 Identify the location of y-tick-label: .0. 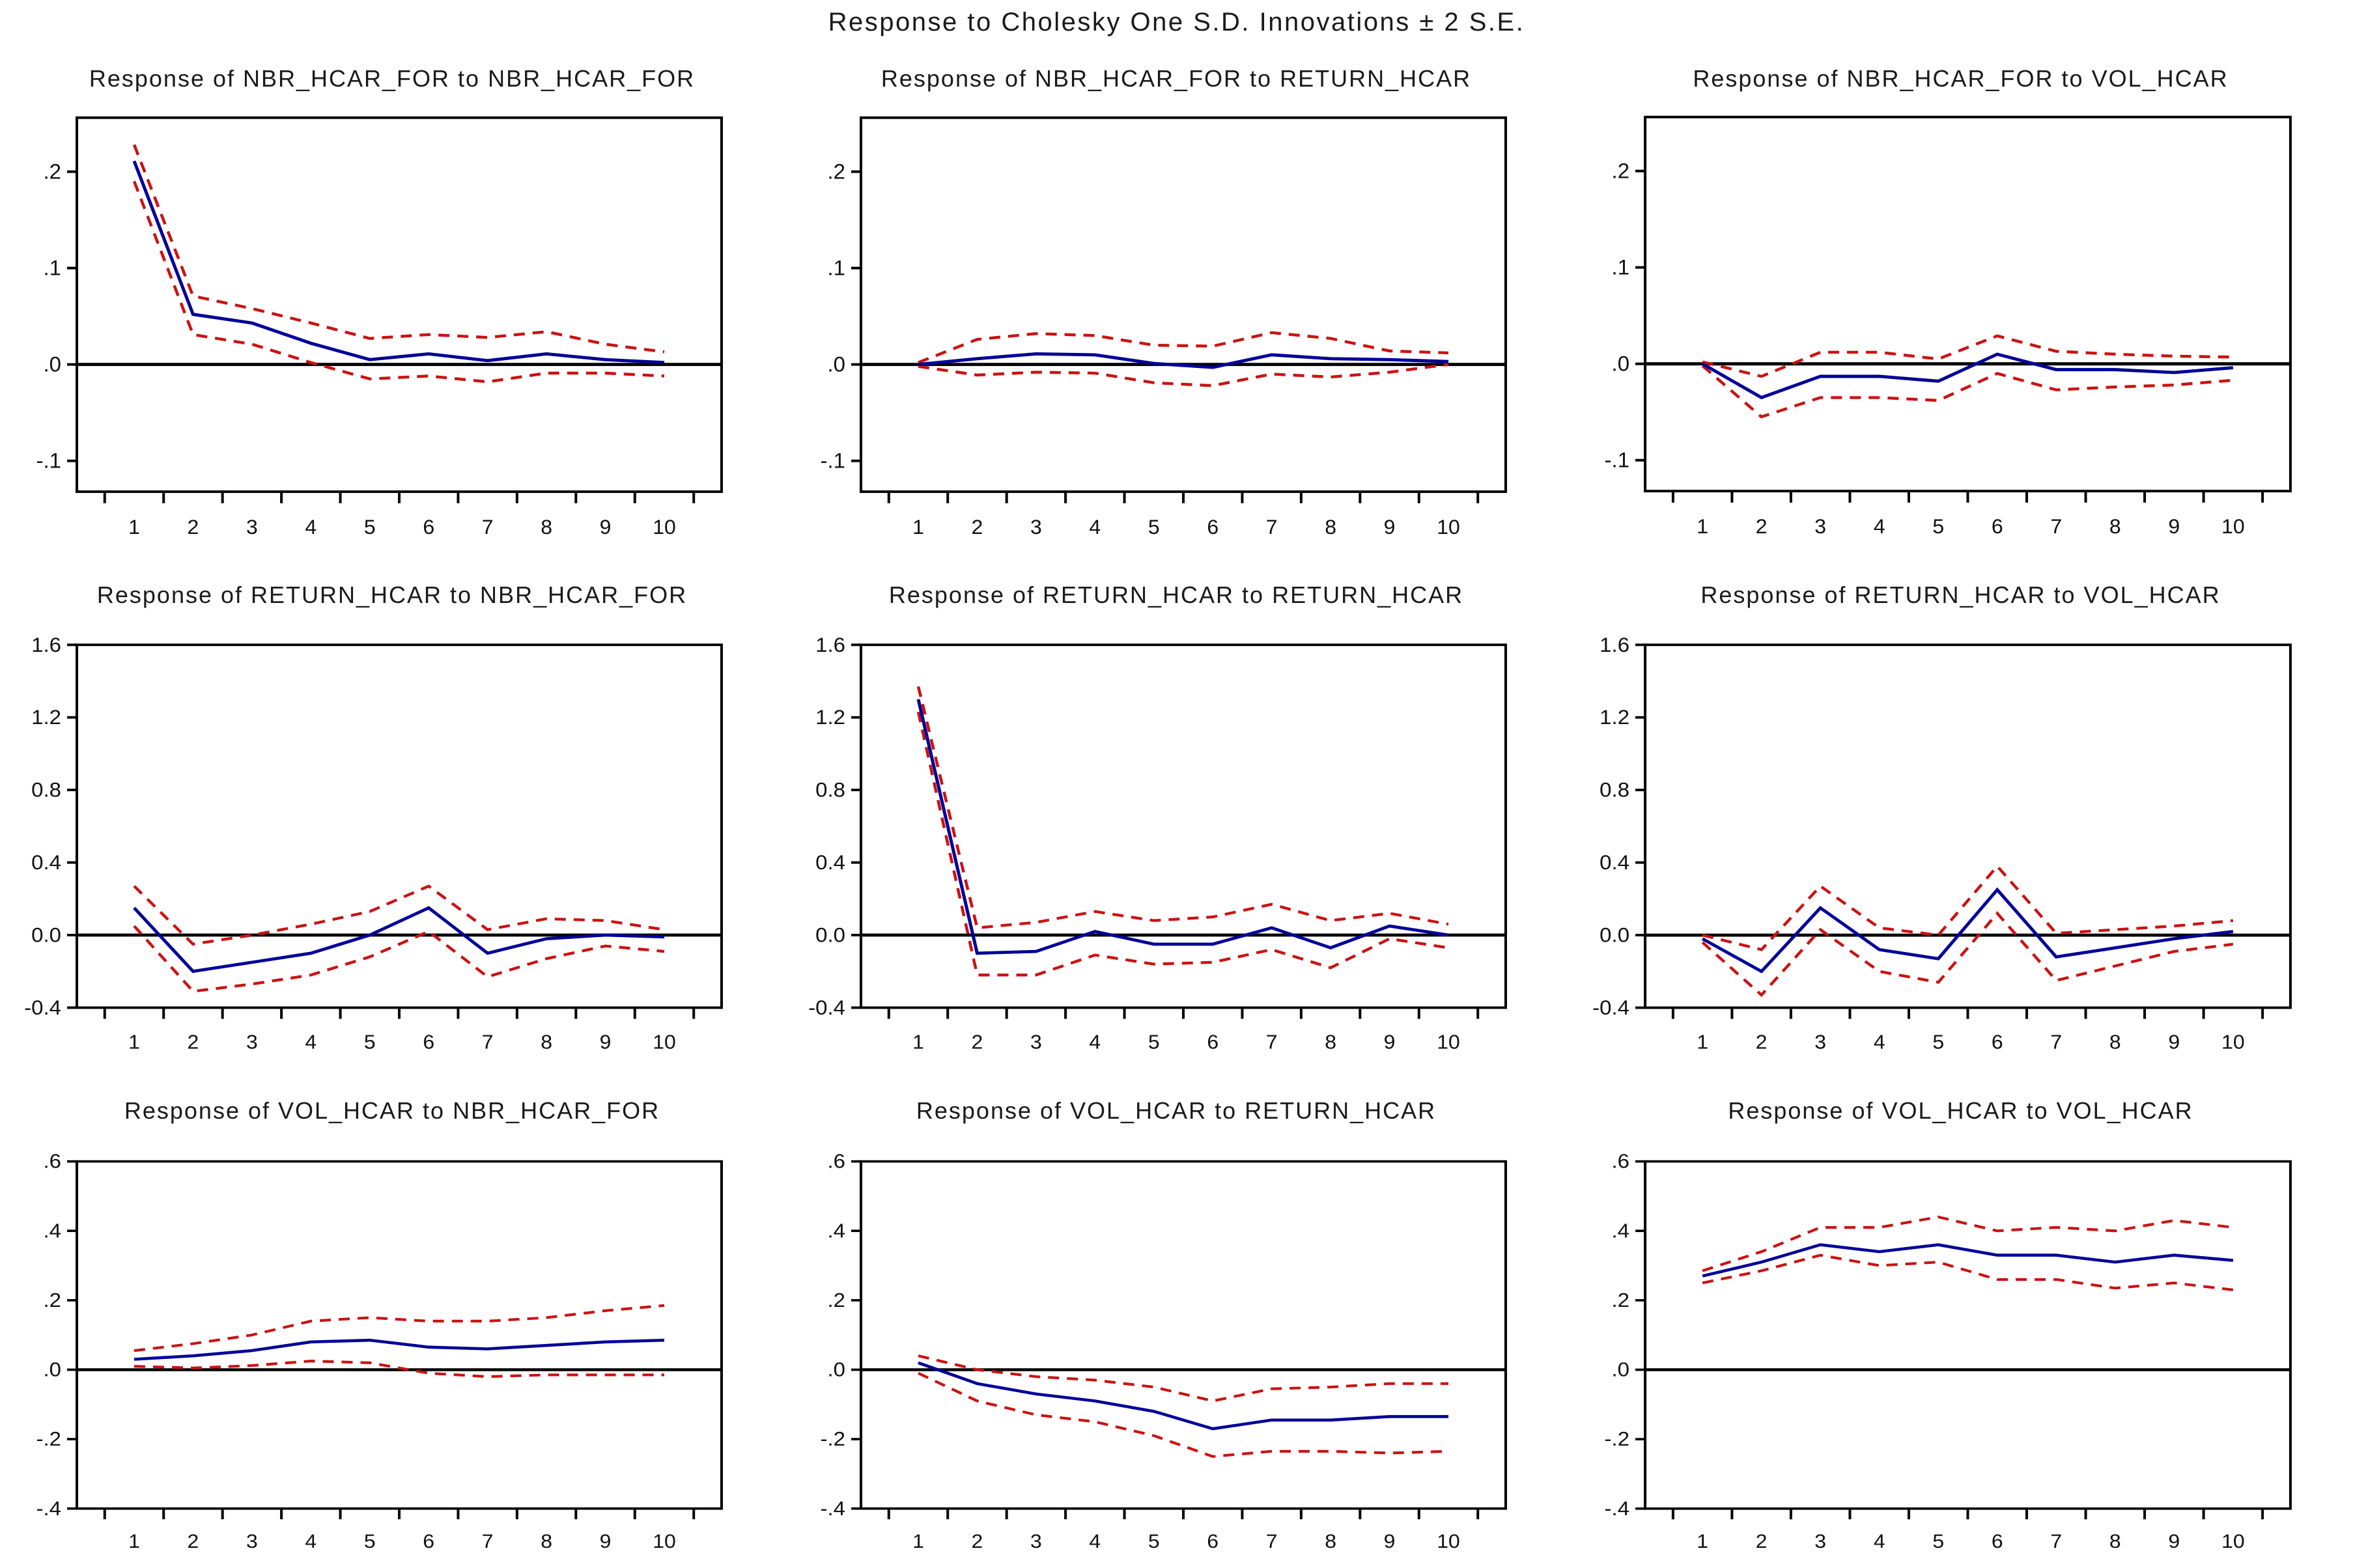
(1621, 1369).